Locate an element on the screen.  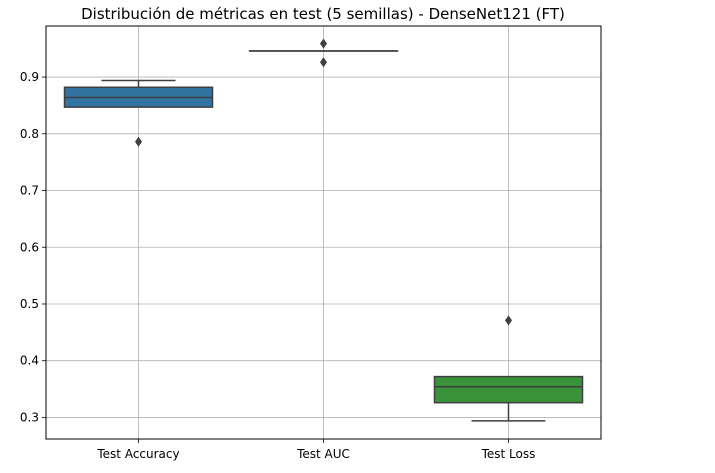
x-tick-label: Test Accuracy is located at coordinates (137, 454).